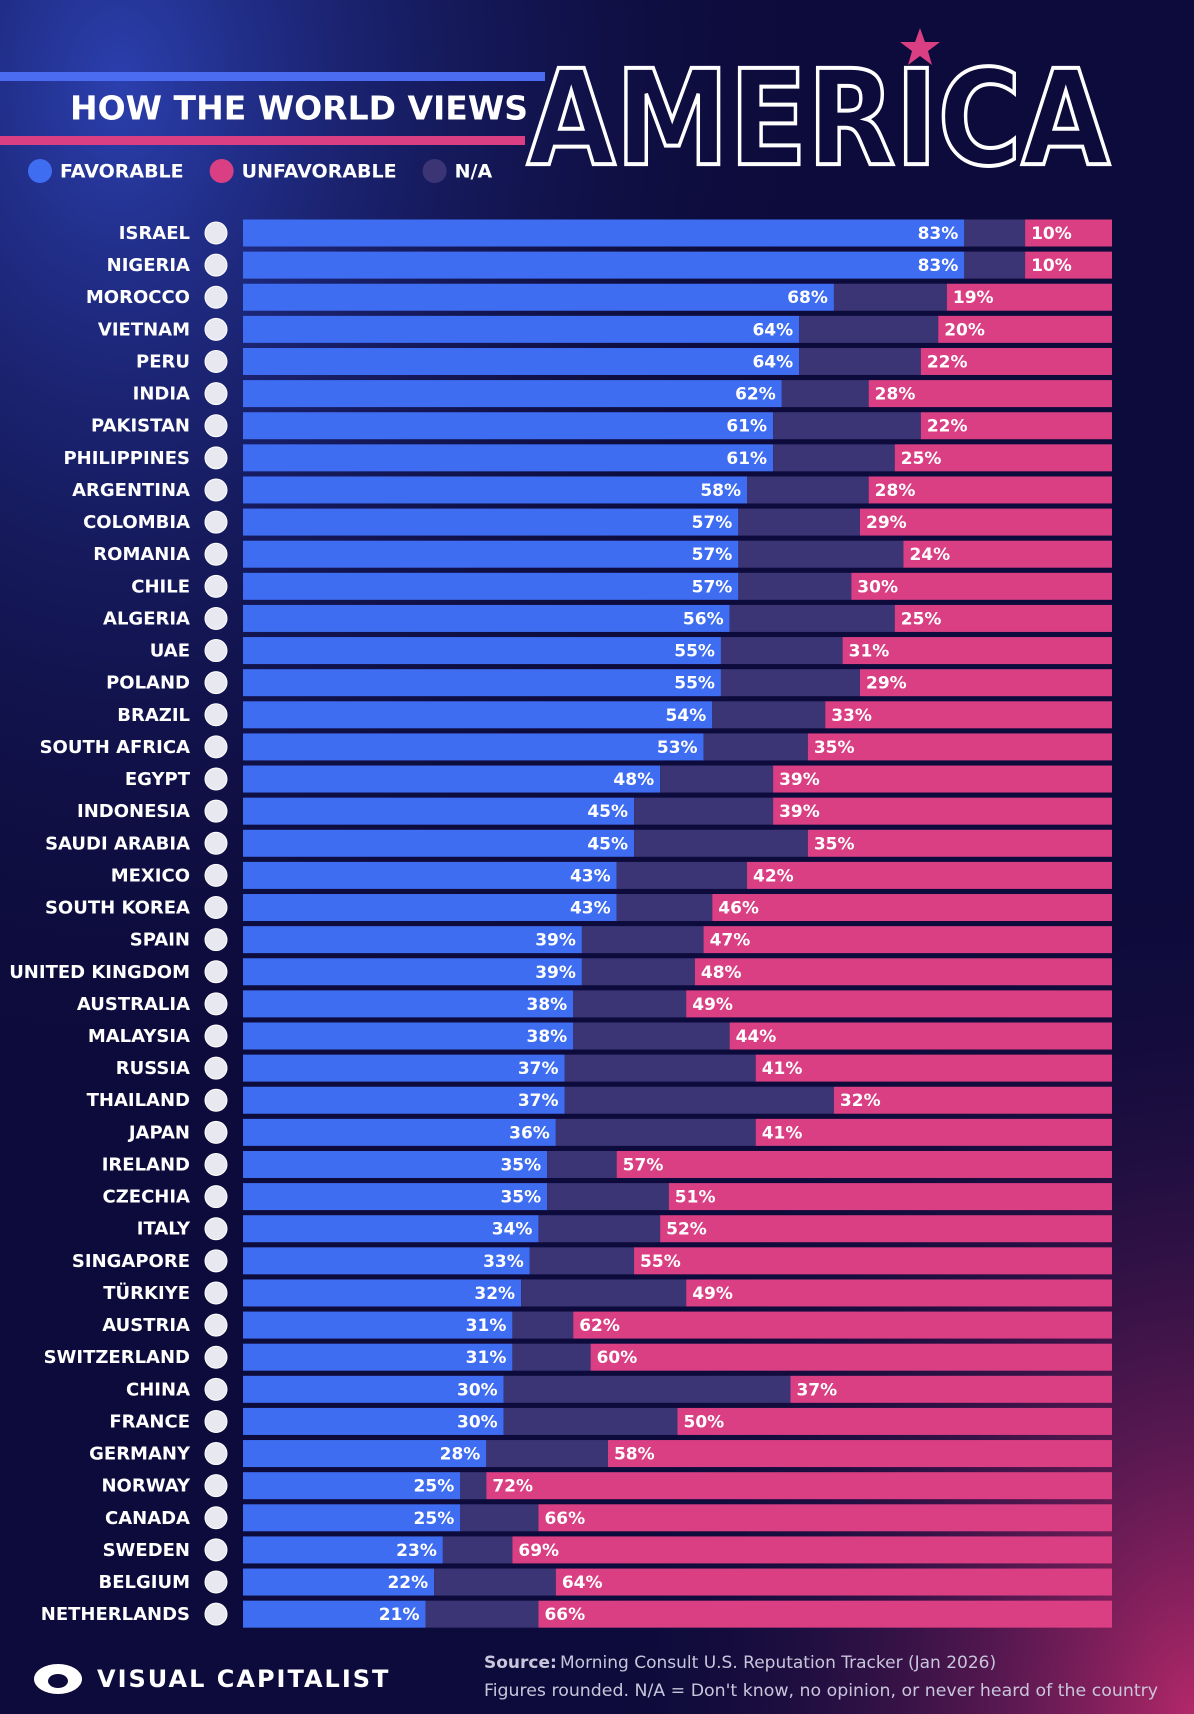  Describe the element at coordinates (99, 972) in the screenshot. I see `y-tick-label: UNITED KINGDOM` at that location.